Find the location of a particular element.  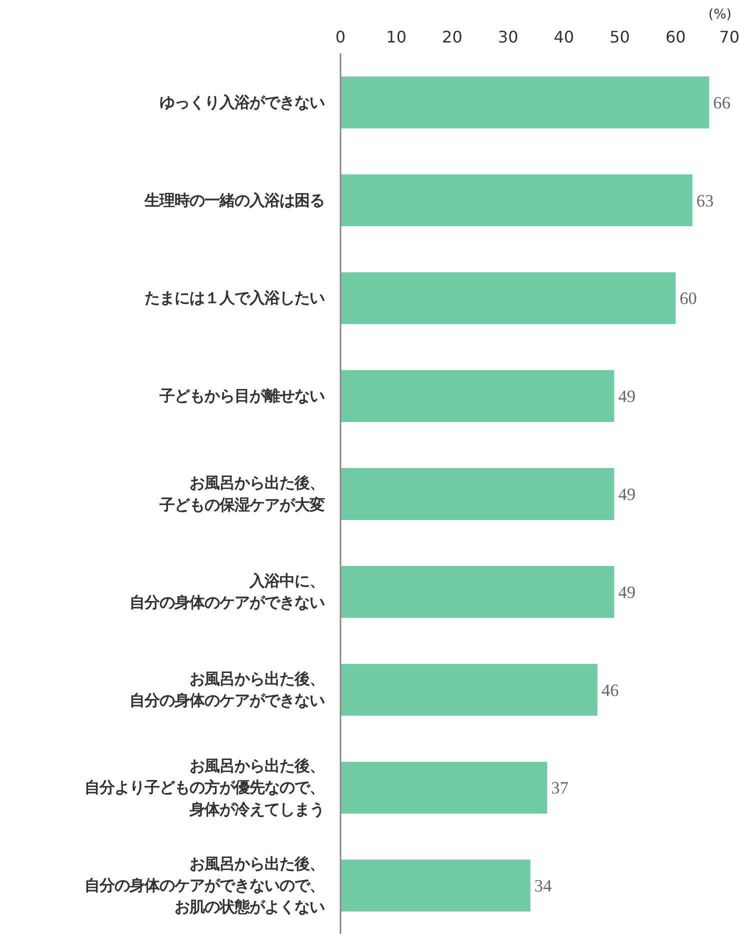

y-tick-label: 生理時の一緒の入浴は困る is located at coordinates (234, 200).